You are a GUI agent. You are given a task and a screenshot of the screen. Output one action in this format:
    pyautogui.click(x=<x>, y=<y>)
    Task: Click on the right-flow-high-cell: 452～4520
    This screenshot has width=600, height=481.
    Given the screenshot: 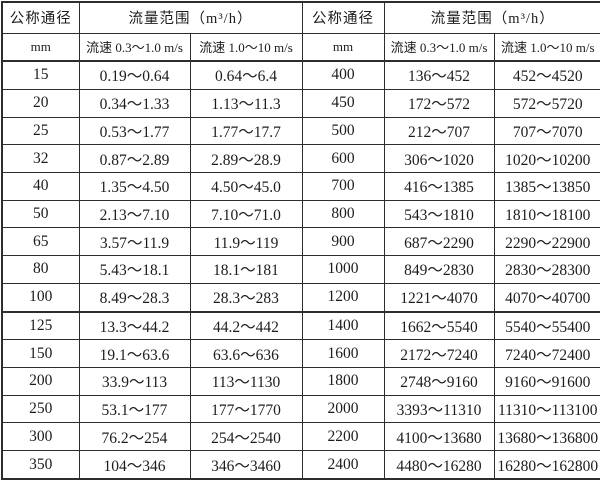 What is the action you would take?
    pyautogui.click(x=546, y=75)
    